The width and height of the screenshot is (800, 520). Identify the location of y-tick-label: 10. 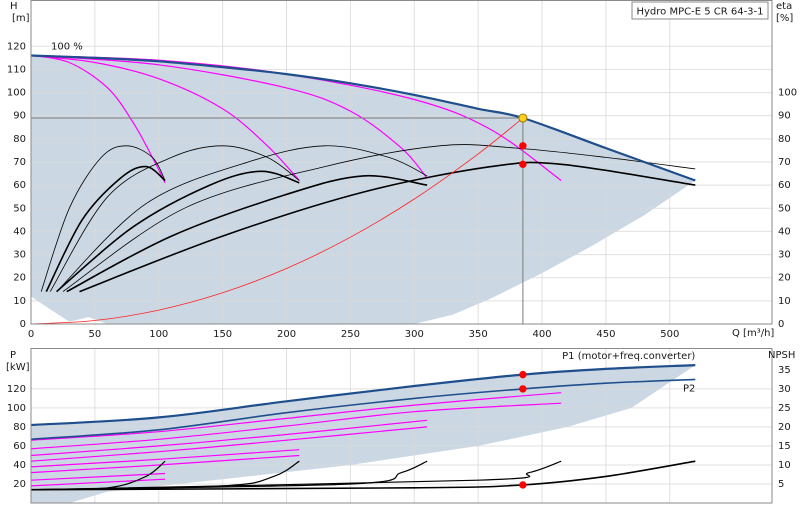
(19, 301).